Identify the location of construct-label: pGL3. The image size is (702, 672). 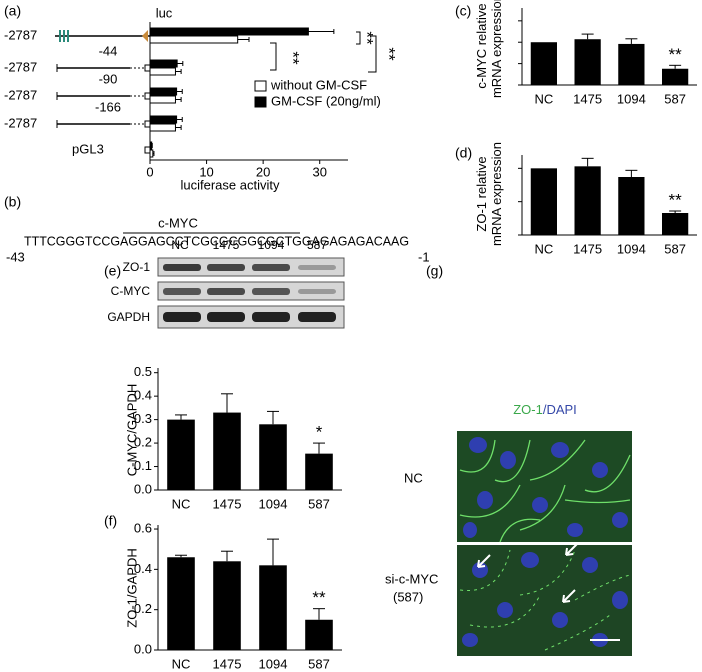
(88, 148).